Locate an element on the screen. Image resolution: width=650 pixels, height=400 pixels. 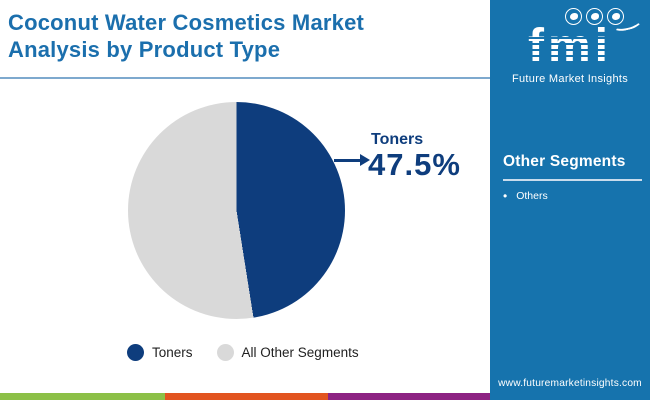
other-segments-block: Other Segments Others is located at coordinates (572, 177).